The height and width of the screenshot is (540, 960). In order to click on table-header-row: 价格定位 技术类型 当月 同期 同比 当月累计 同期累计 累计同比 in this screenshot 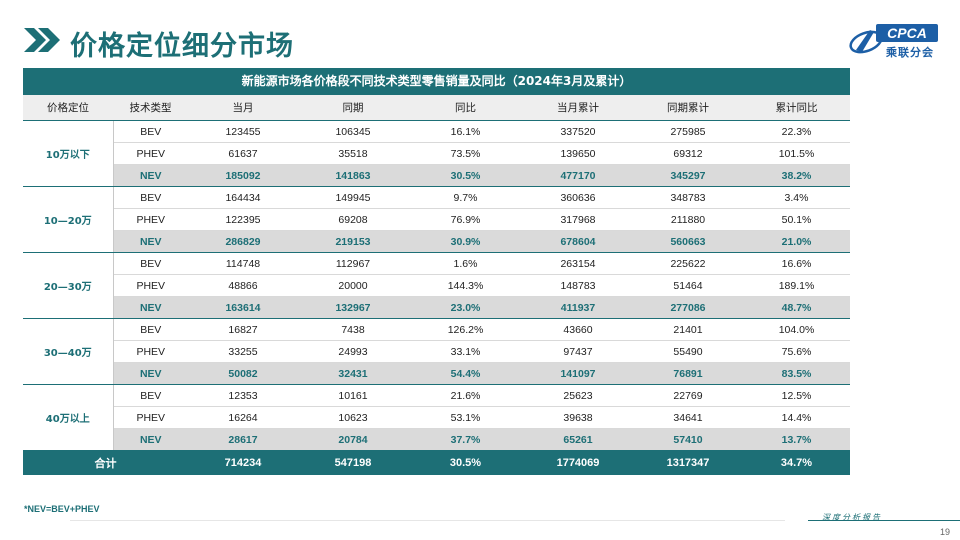, I will do `click(436, 108)`.